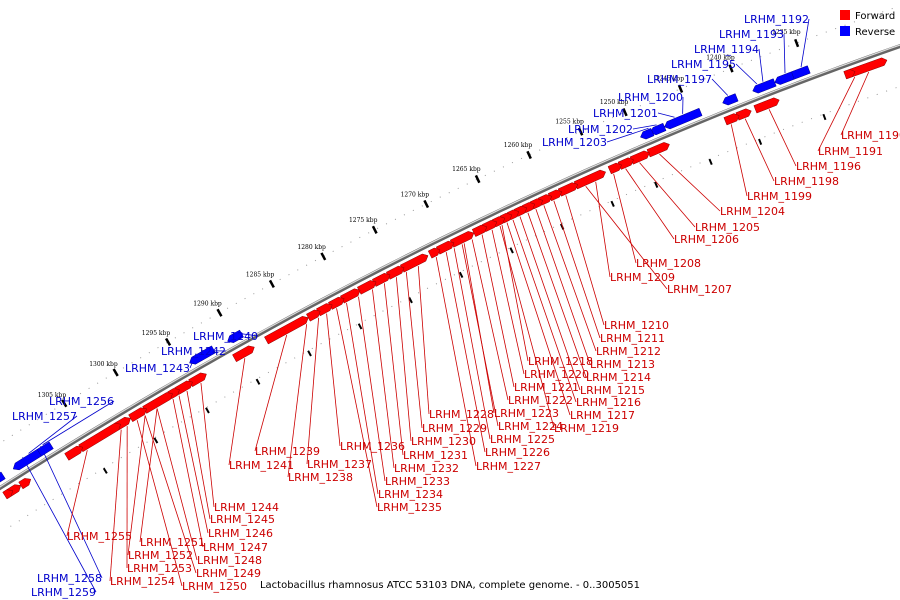  Describe the element at coordinates (339, 464) in the screenshot. I see `gene-label-lrhm-1237: LRHM_1237` at that location.